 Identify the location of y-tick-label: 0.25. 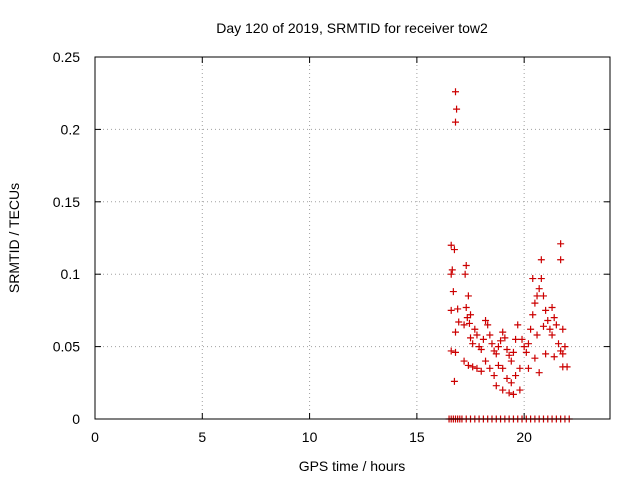
(66, 57).